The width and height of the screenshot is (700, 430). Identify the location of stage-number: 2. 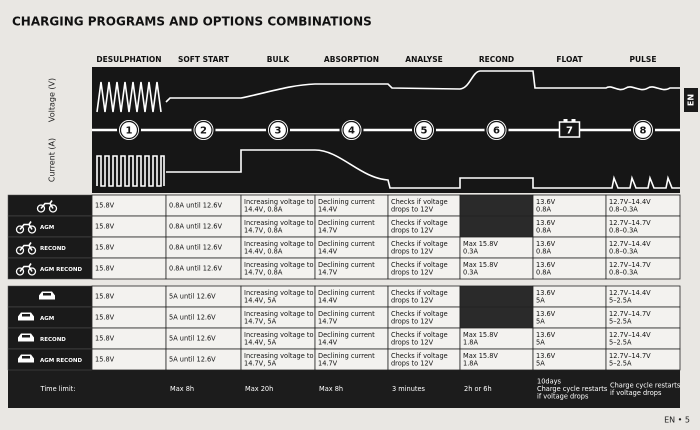
(203, 131).